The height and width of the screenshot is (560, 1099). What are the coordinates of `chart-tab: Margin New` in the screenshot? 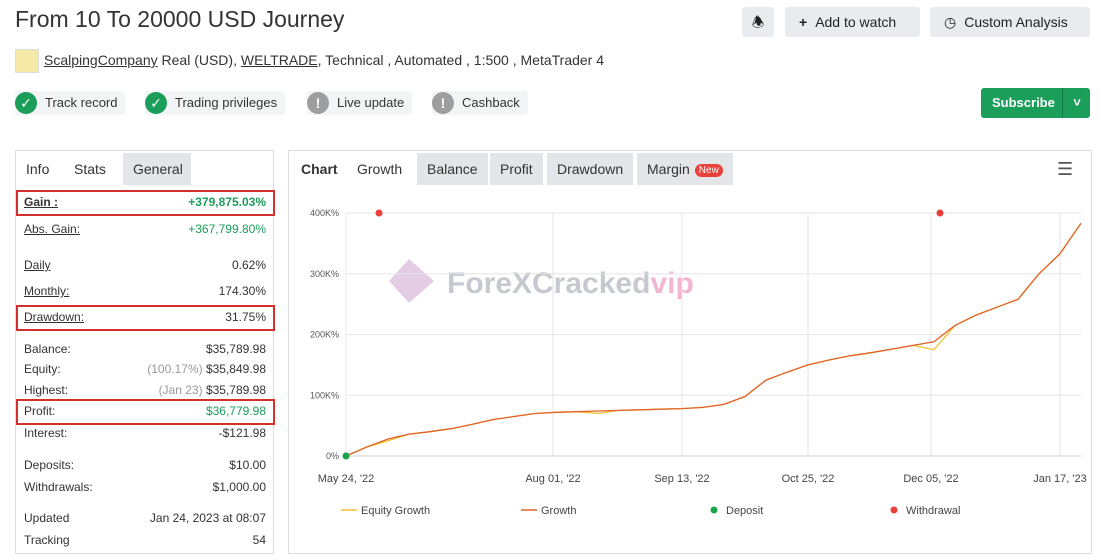 It's located at (685, 169).